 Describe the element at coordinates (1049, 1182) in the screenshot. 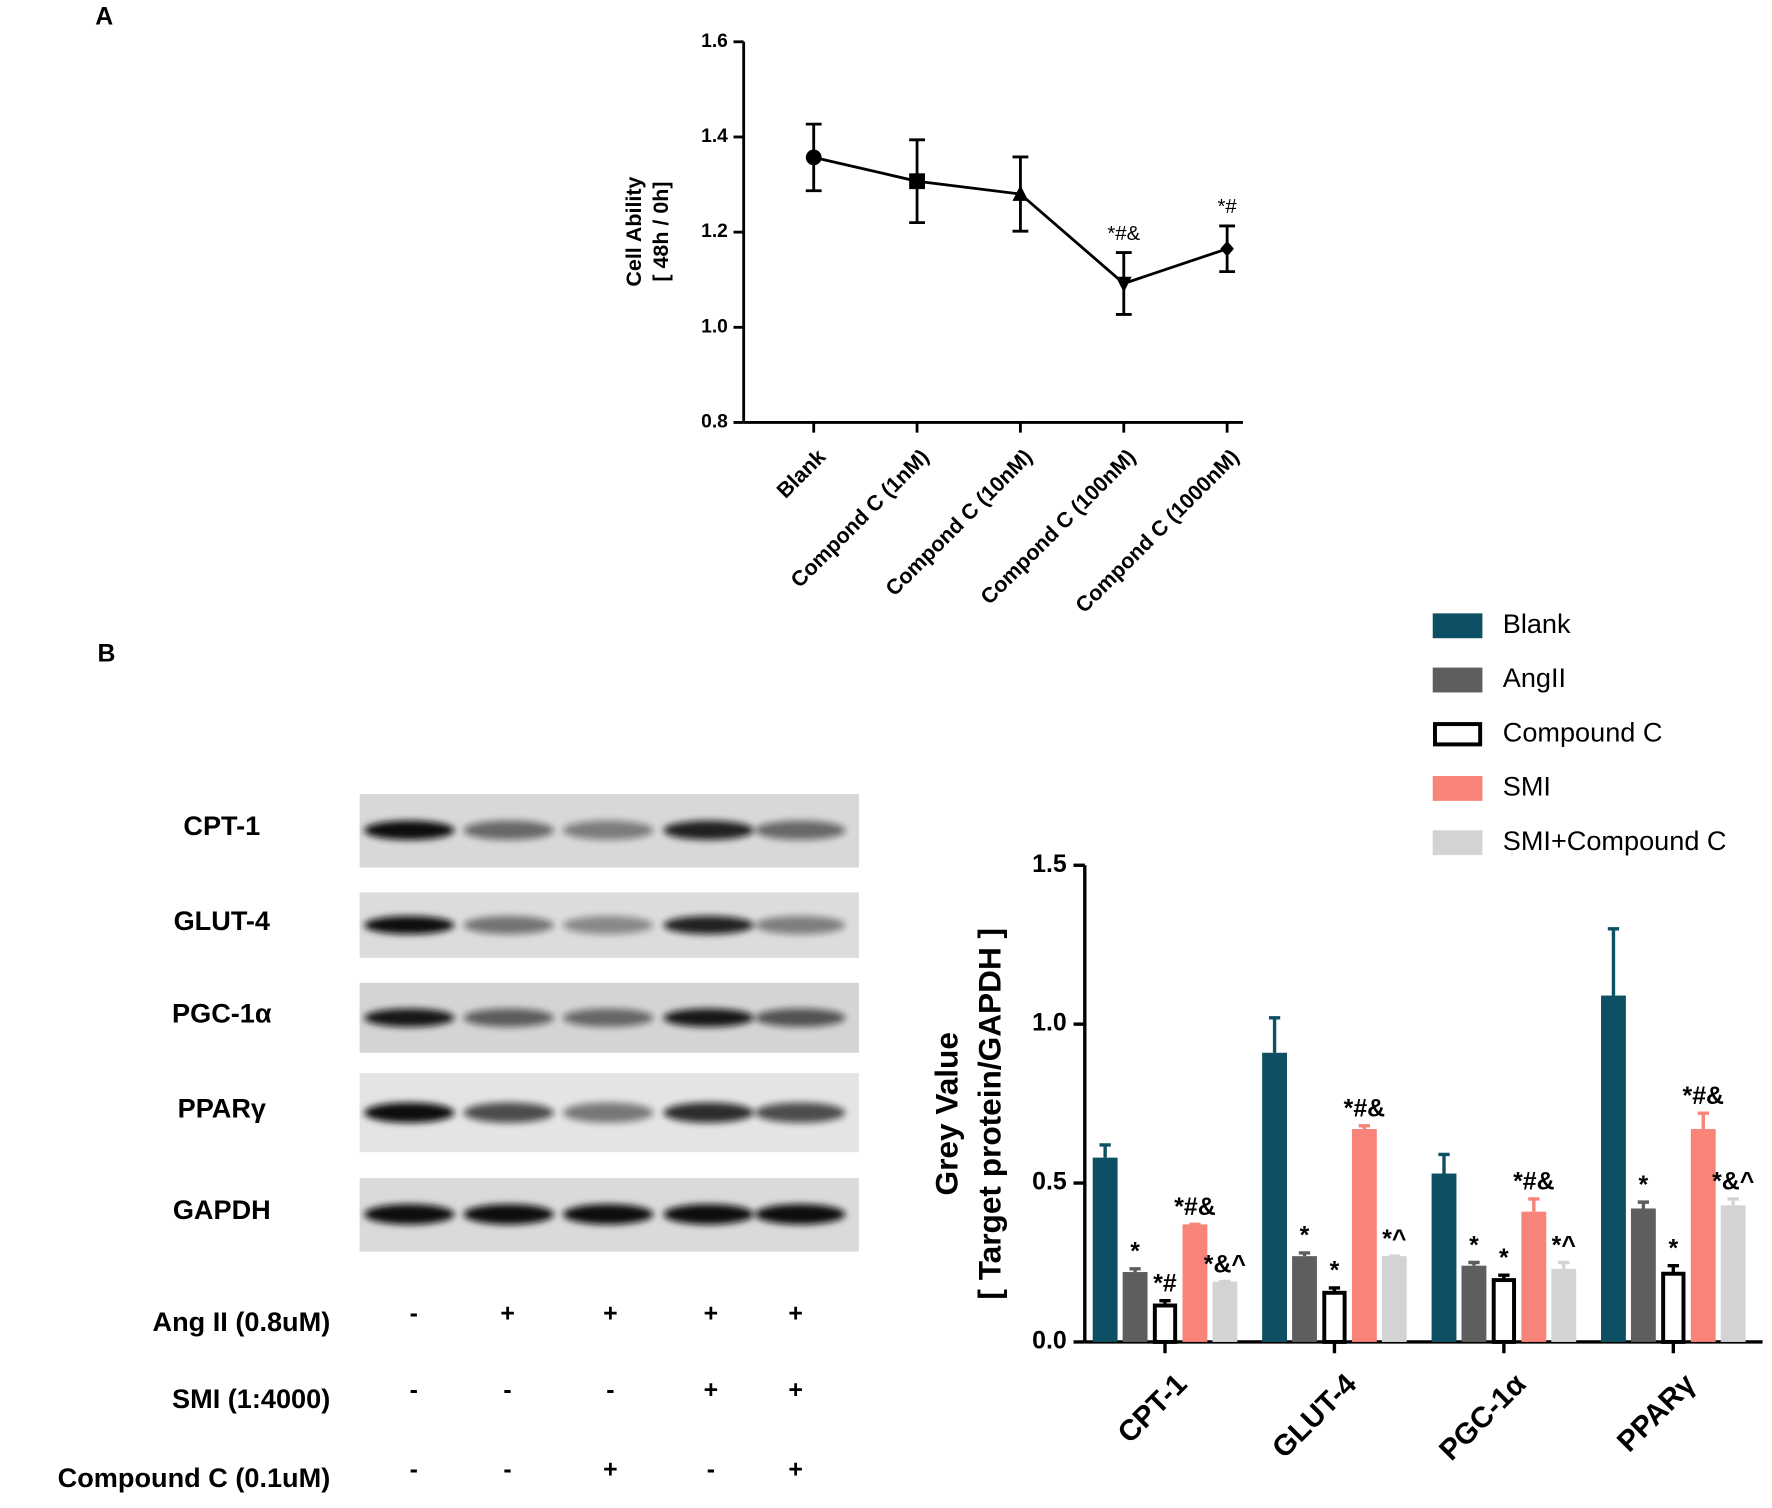

I see `y-tick-label: 0.5` at that location.